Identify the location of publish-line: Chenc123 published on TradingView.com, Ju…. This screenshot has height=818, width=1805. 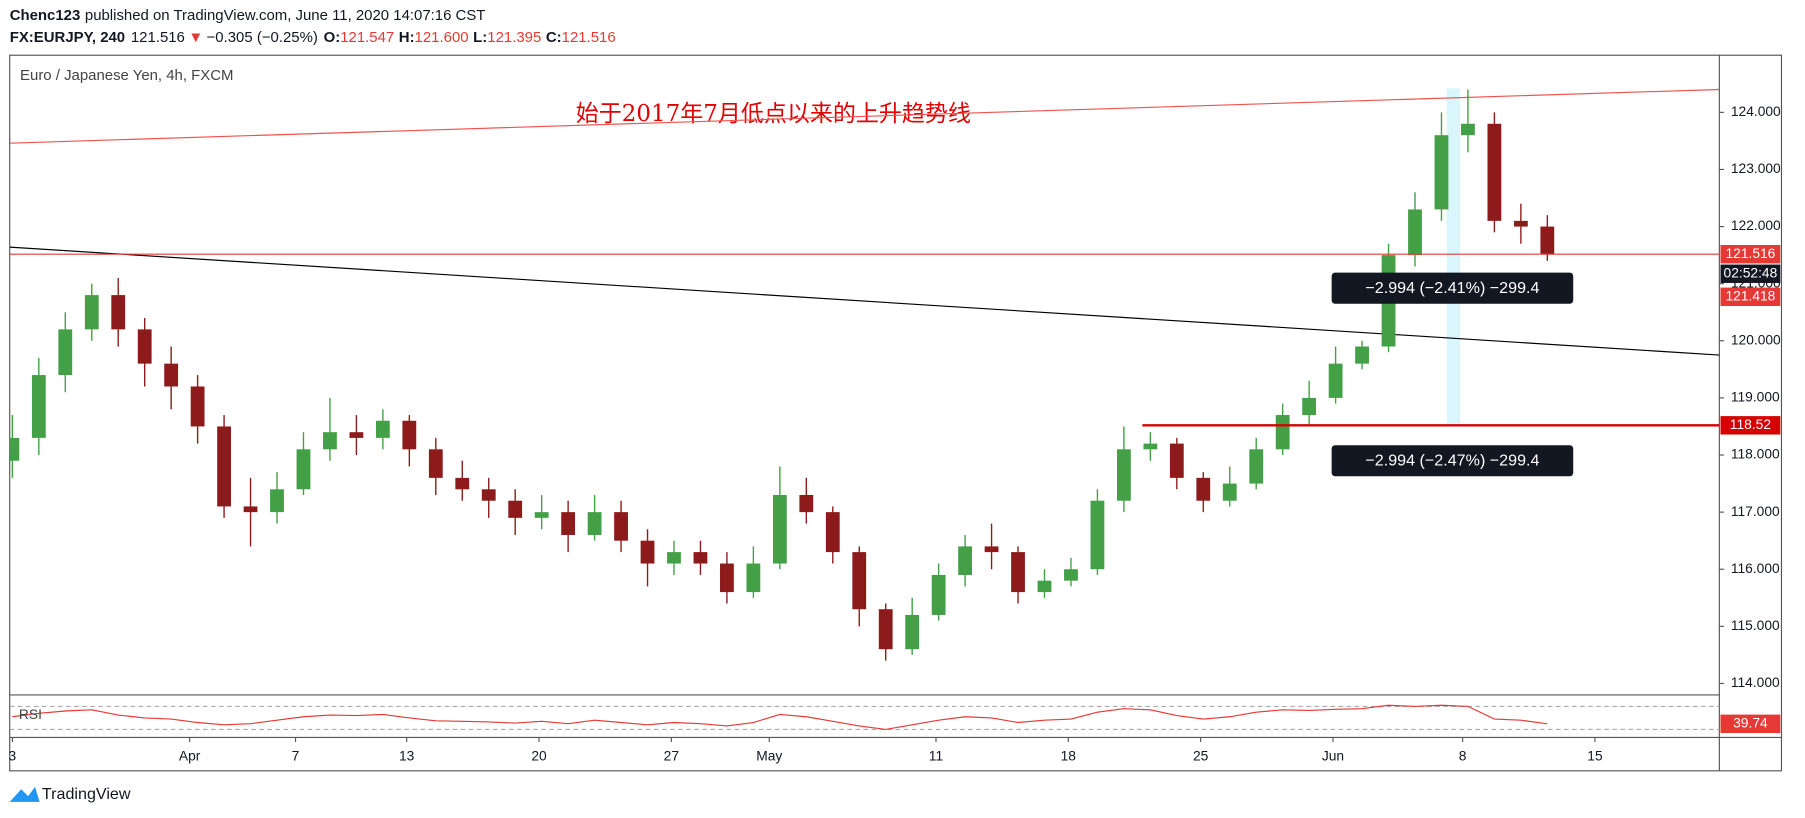
(248, 15).